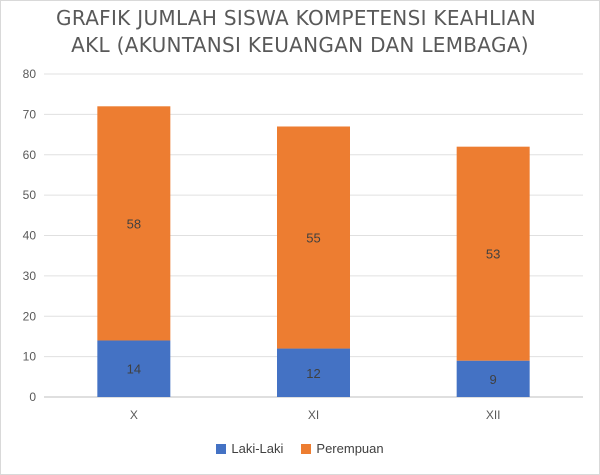  What do you see at coordinates (296, 18) in the screenshot?
I see `chart-title-line-1: GRAFIK JUMLAH SISWA KOMPETENSI KEAHLIAN` at bounding box center [296, 18].